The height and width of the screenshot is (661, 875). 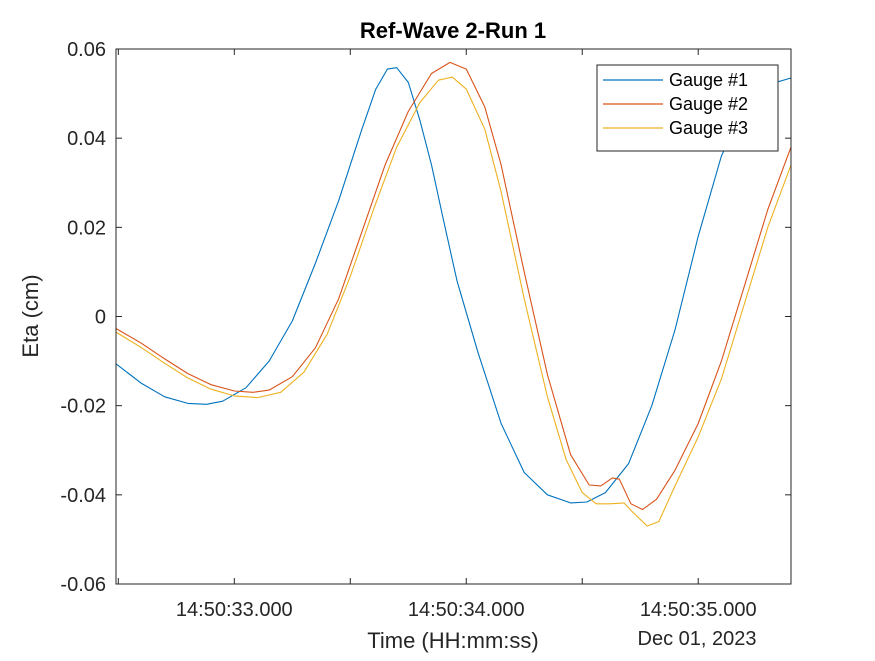 I want to click on legend-label-gauge-2: Gauge #2, so click(x=708, y=104).